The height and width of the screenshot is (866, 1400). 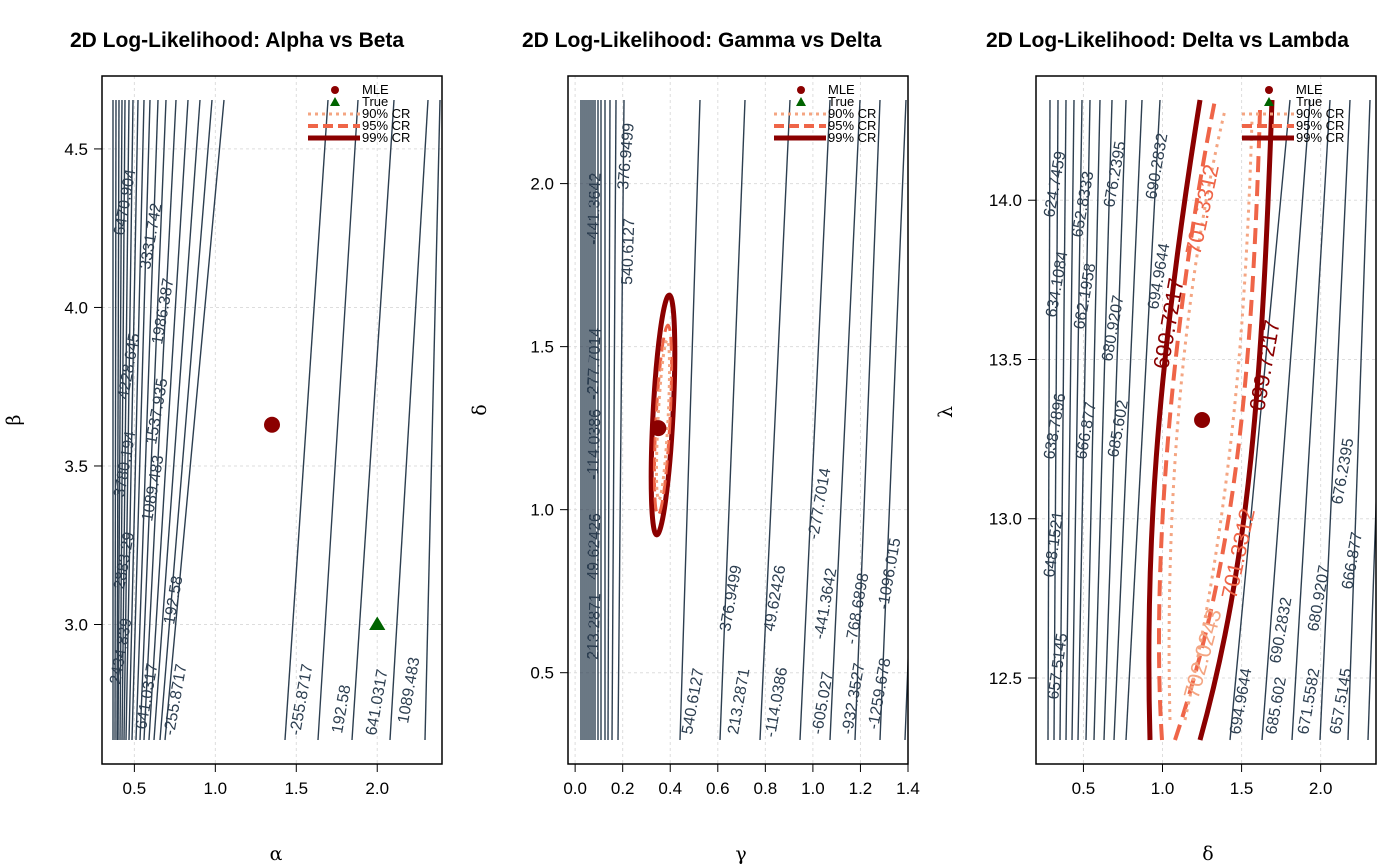 I want to click on x-axis-label: α, so click(x=276, y=854).